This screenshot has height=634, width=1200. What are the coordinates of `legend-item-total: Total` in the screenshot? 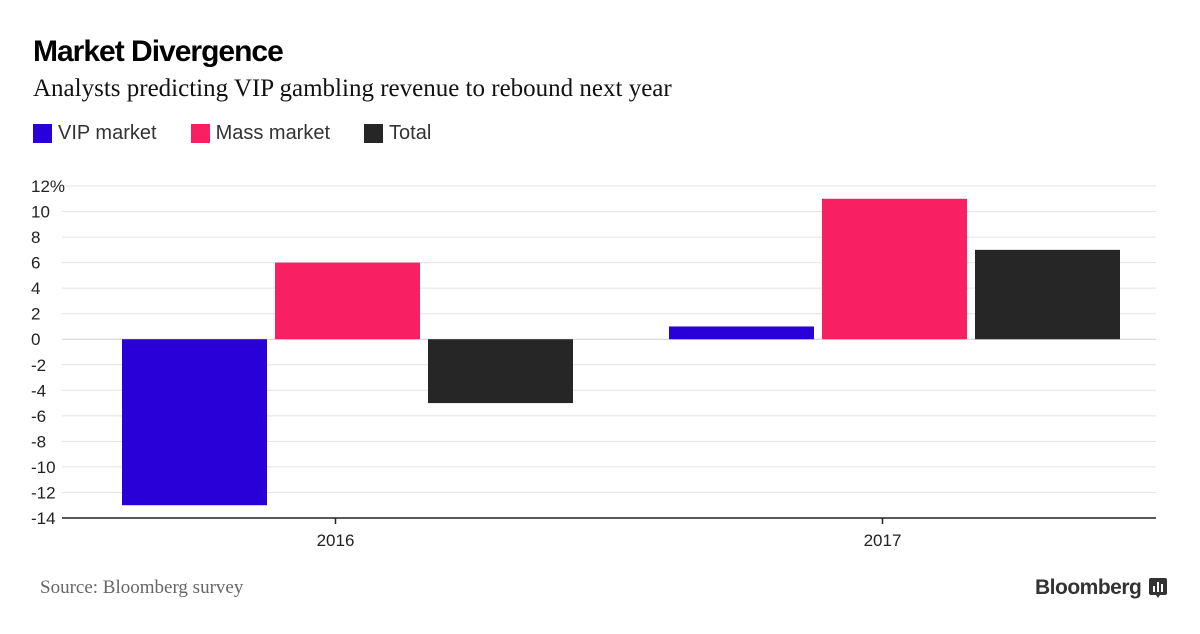 It's located at (397, 133).